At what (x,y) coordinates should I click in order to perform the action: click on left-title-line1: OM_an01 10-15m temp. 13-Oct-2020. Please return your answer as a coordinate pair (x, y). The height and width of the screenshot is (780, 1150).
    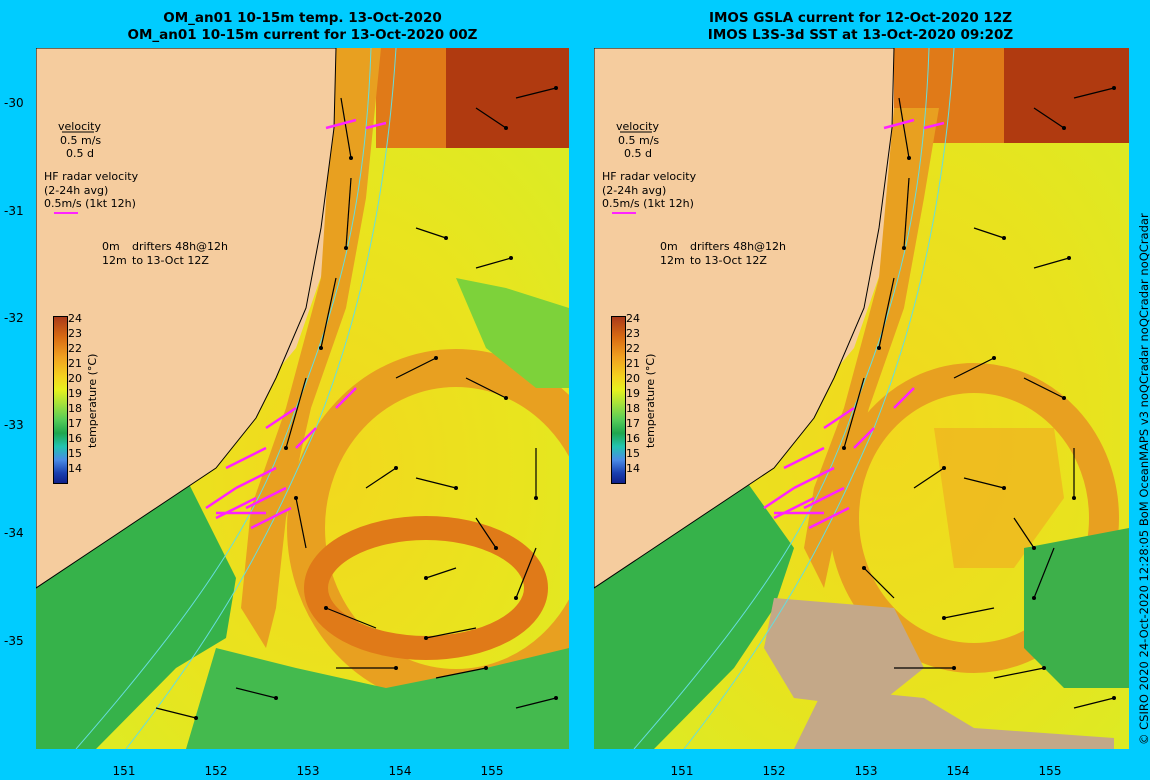
    Looking at the image, I should click on (302, 18).